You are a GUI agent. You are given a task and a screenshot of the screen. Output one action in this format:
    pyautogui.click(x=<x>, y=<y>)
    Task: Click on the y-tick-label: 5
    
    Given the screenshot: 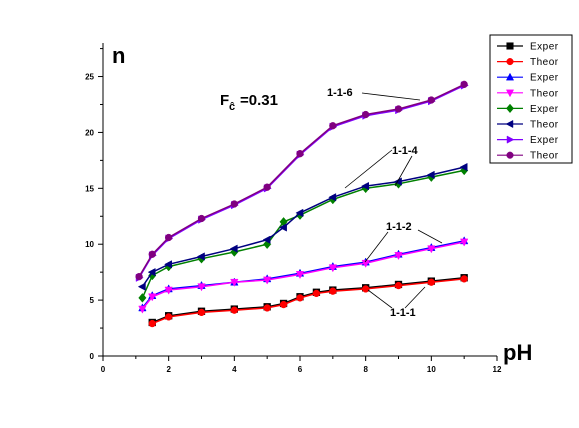 What is the action you would take?
    pyautogui.click(x=92, y=300)
    